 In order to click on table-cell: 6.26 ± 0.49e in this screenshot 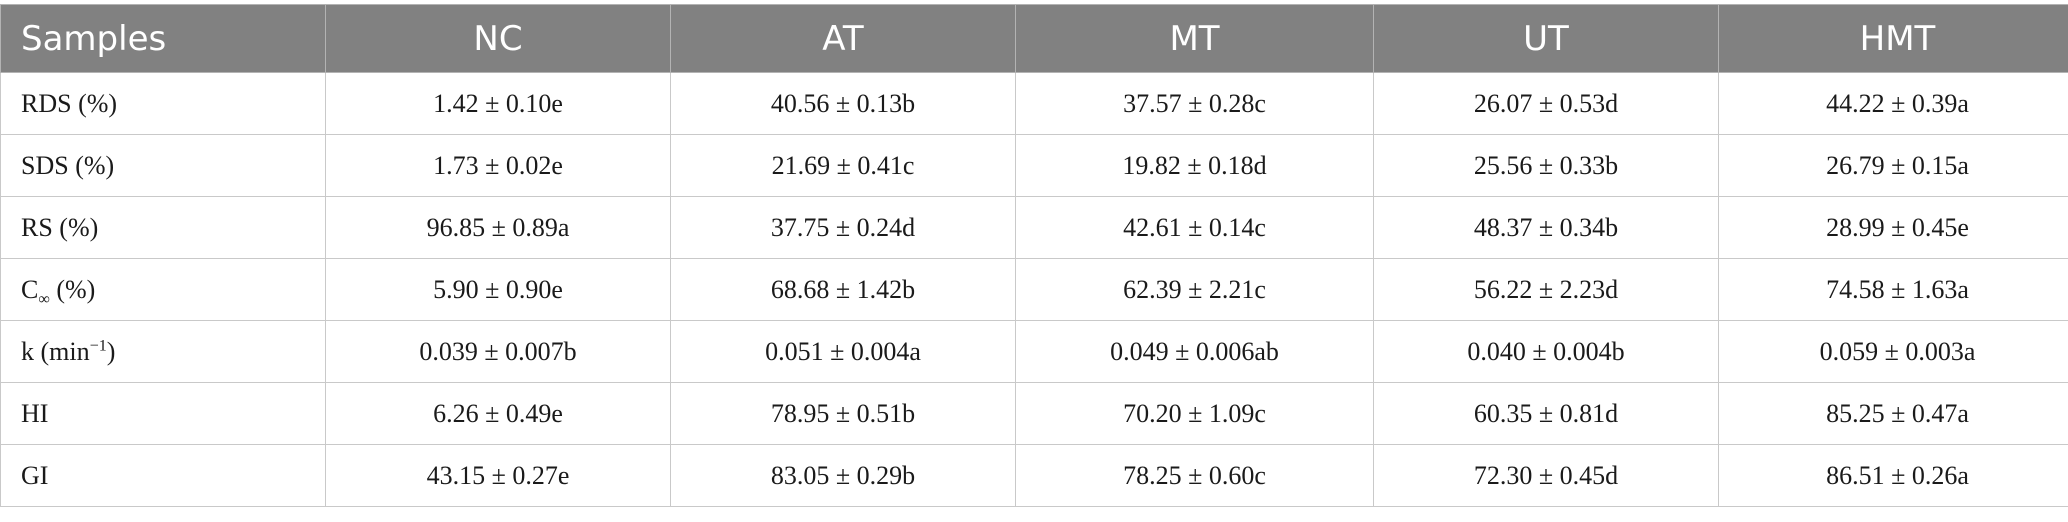, I will do `click(498, 413)`.